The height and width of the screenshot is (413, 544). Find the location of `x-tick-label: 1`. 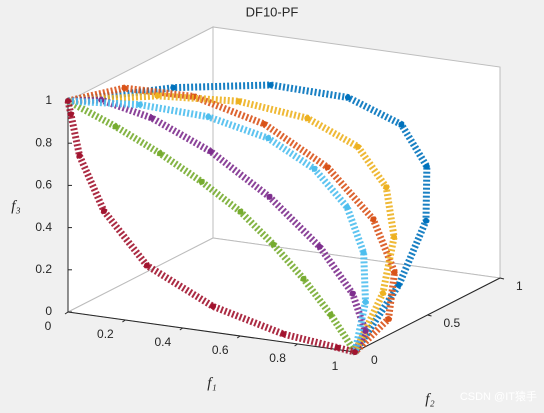

x-tick-label: 1 is located at coordinates (335, 366).